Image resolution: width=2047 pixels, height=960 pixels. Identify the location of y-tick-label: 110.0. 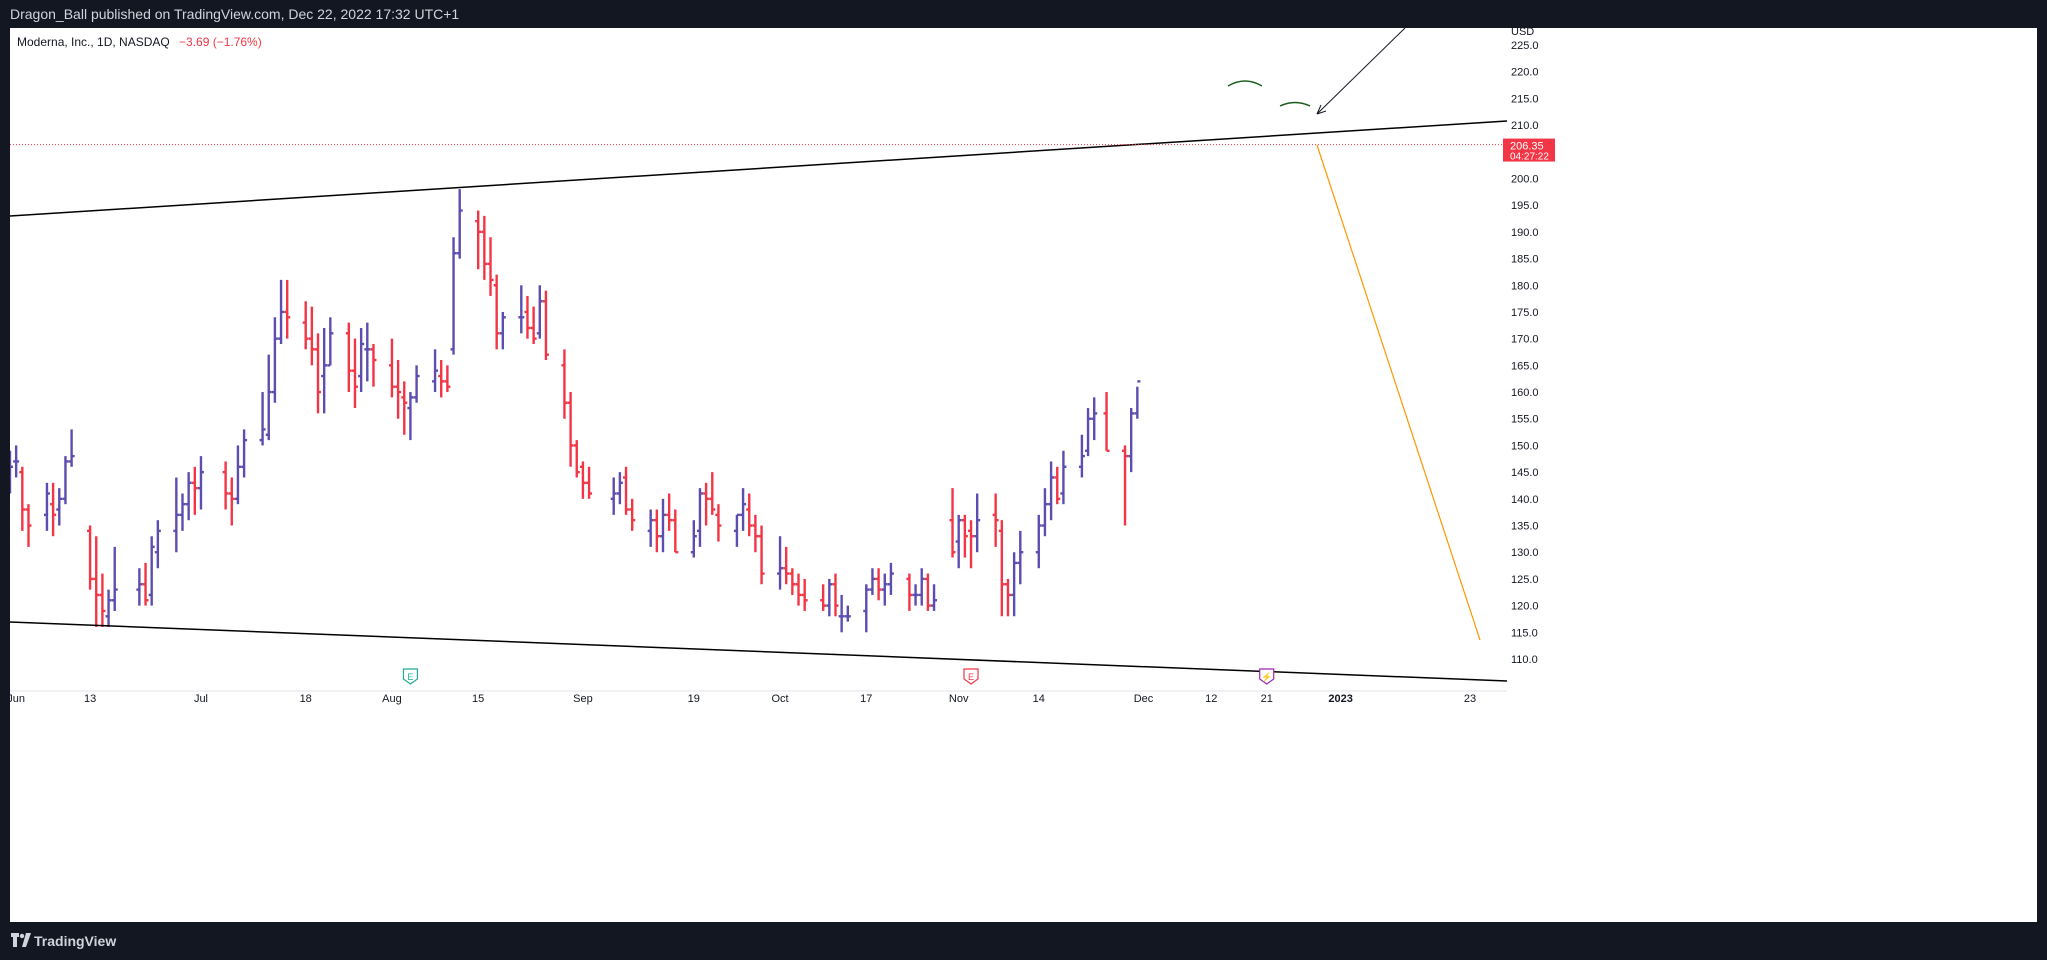
(1524, 660).